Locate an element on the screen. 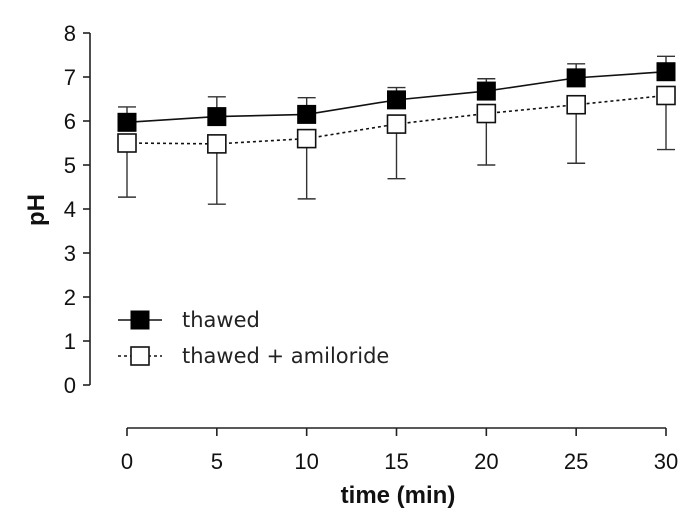  y-tick-label: 1 is located at coordinates (70, 341).